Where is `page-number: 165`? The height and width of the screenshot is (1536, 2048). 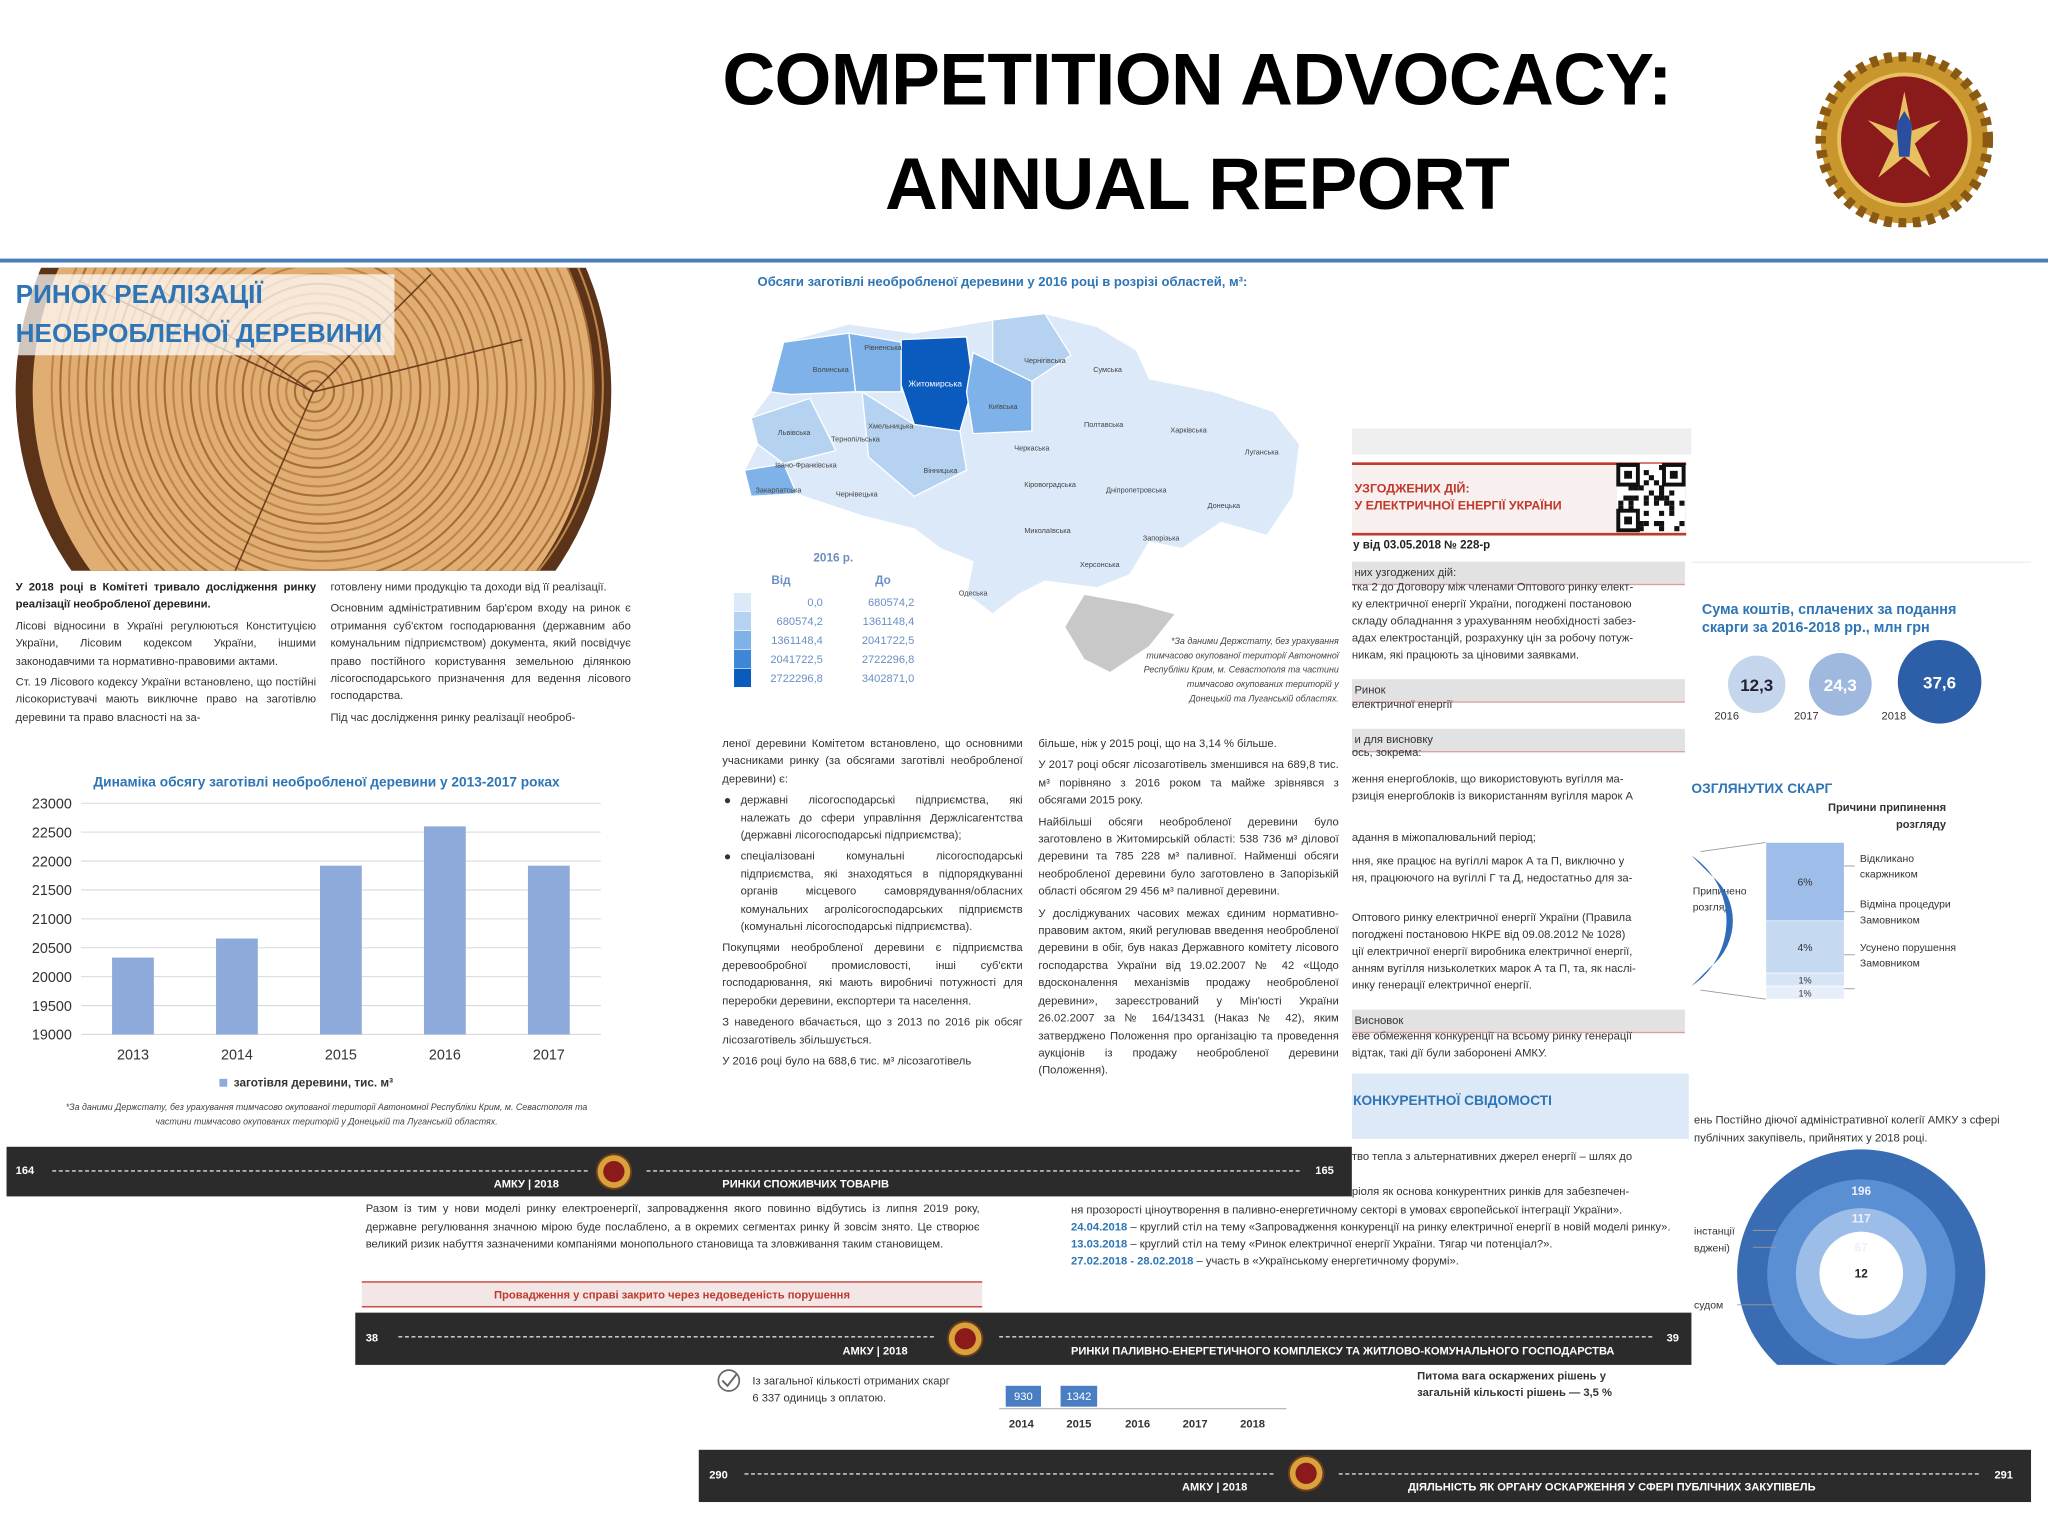 page-number: 165 is located at coordinates (1324, 1170).